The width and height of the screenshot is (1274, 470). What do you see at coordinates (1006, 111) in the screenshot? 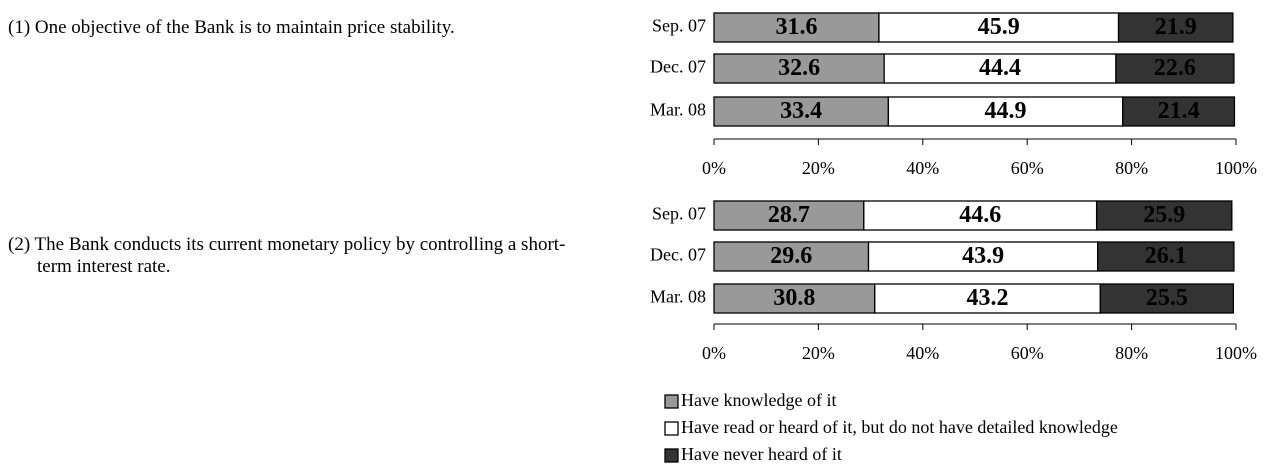
I see `data-label: 44.9` at bounding box center [1006, 111].